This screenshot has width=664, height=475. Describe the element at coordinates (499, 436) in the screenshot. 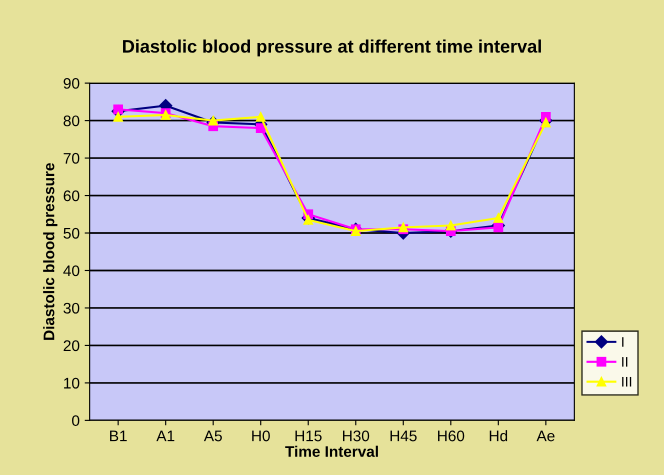

I see `x-tick-label: Hd` at that location.